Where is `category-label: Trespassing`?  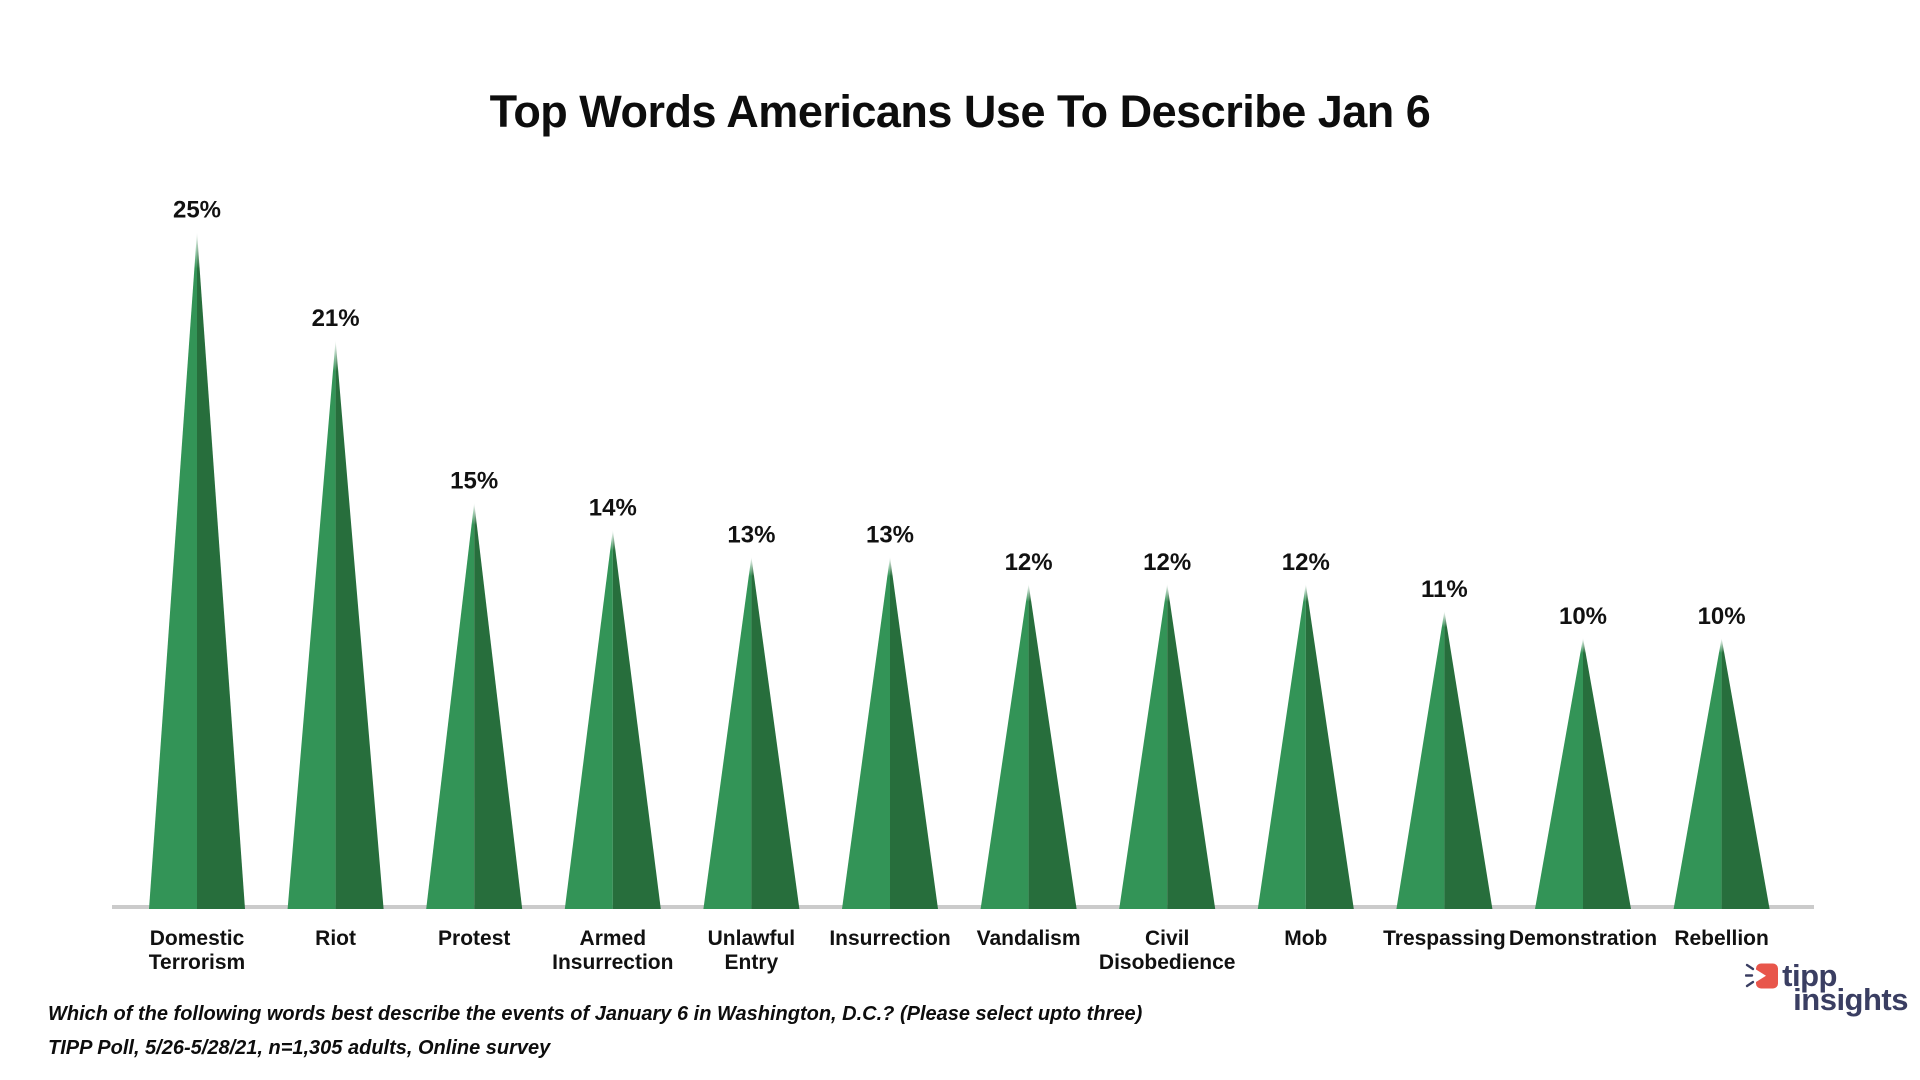
category-label: Trespassing is located at coordinates (1444, 938).